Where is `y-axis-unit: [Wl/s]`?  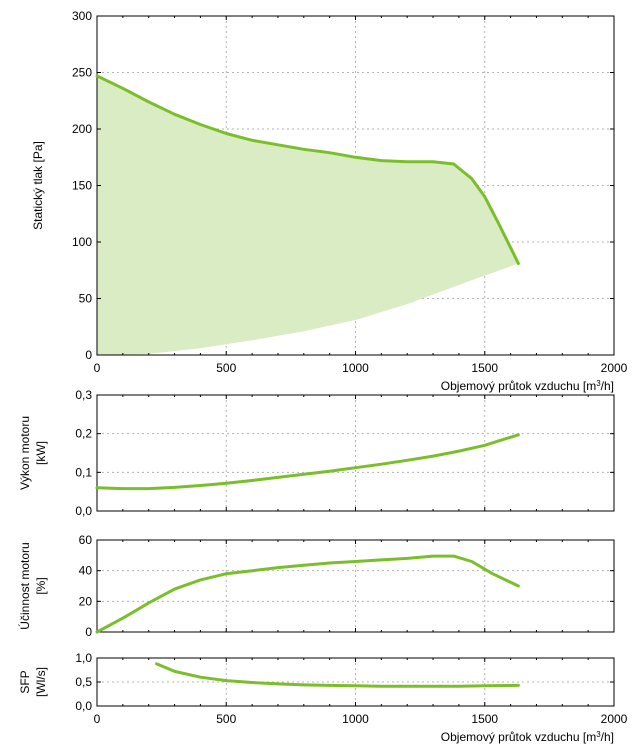
y-axis-unit: [Wl/s] is located at coordinates (41, 682).